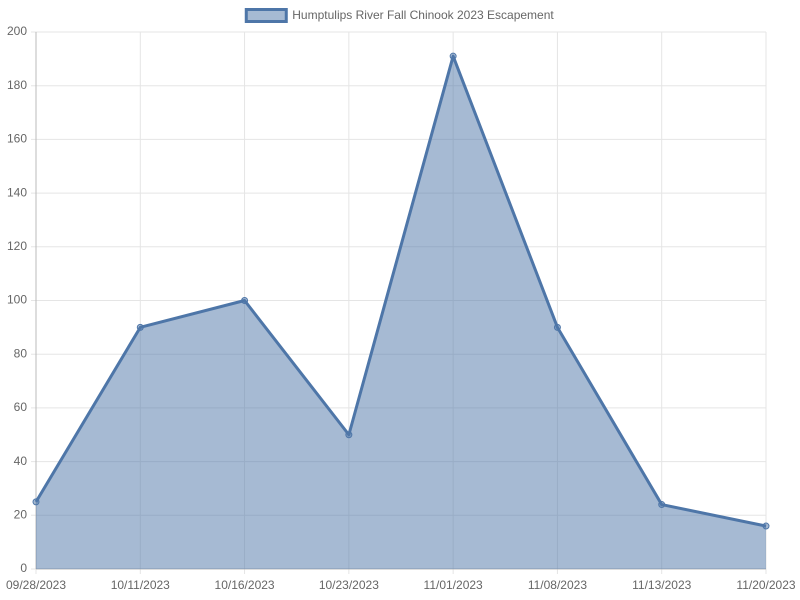 The height and width of the screenshot is (600, 800). Describe the element at coordinates (17, 300) in the screenshot. I see `y-tick-label: 100` at that location.